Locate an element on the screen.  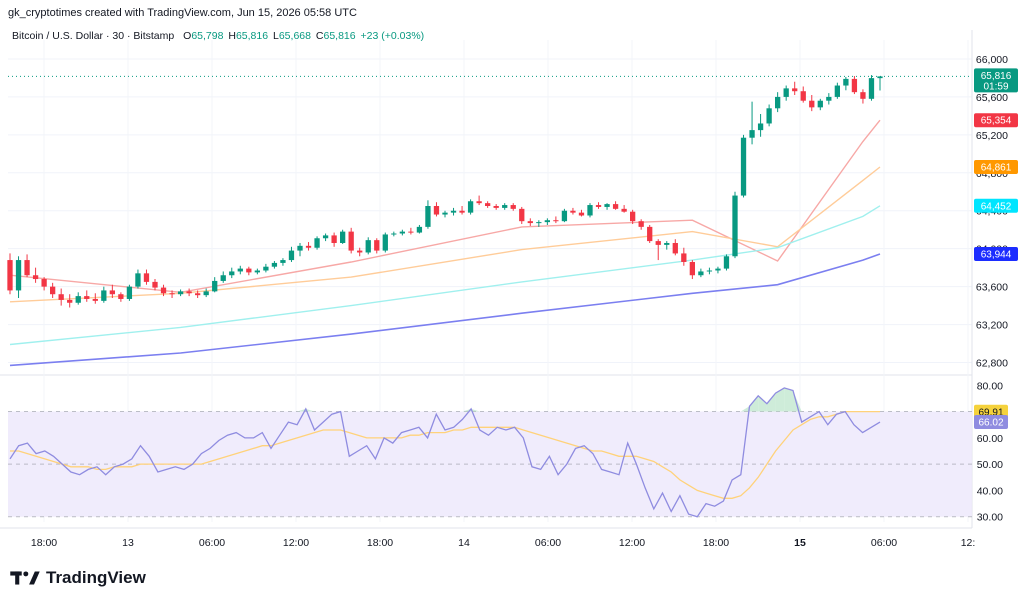
price-badge-text: 64,452 is located at coordinates (996, 206).